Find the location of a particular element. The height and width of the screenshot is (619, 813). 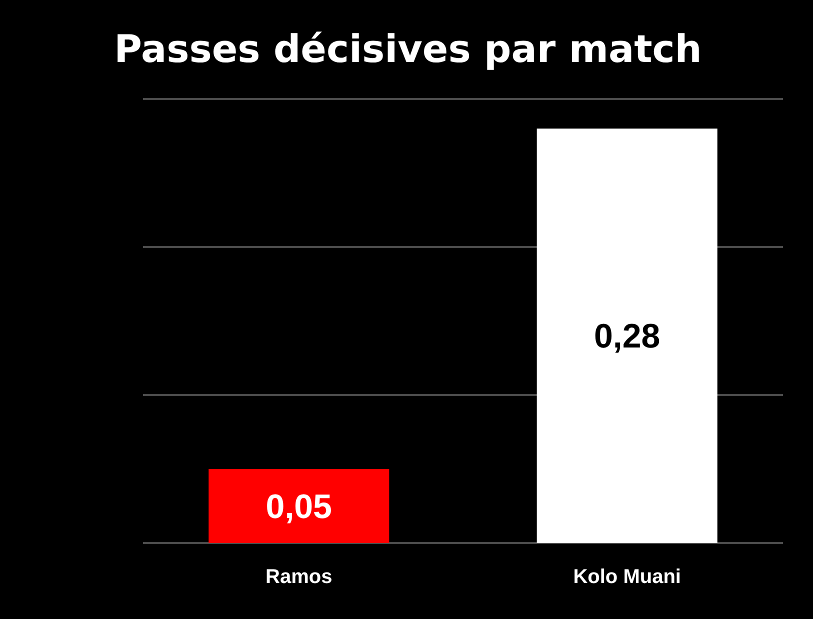

x-tick-label: Ramos is located at coordinates (299, 577).